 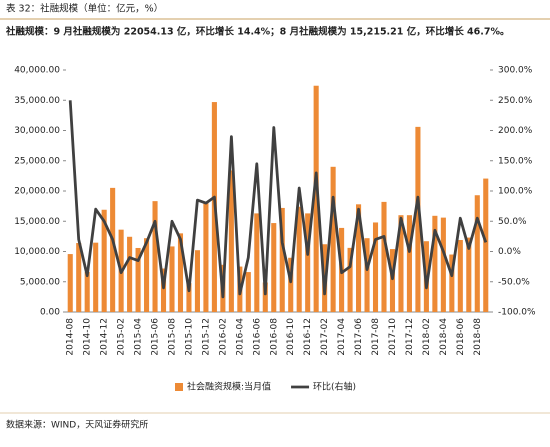 What do you see at coordinates (77, 425) in the screenshot?
I see `source: 数据来源：WIND，天风证券研究所` at bounding box center [77, 425].